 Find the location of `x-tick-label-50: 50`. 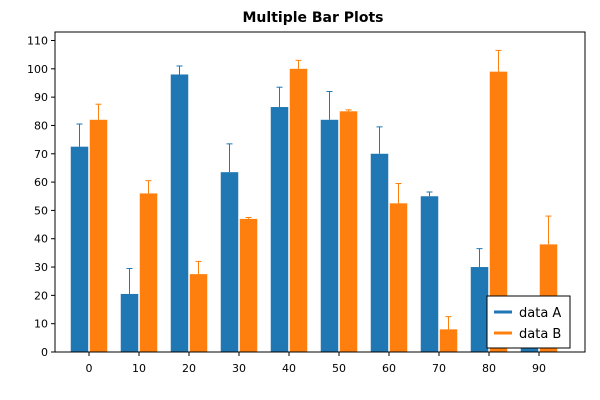

x-tick-label-50: 50 is located at coordinates (339, 368).